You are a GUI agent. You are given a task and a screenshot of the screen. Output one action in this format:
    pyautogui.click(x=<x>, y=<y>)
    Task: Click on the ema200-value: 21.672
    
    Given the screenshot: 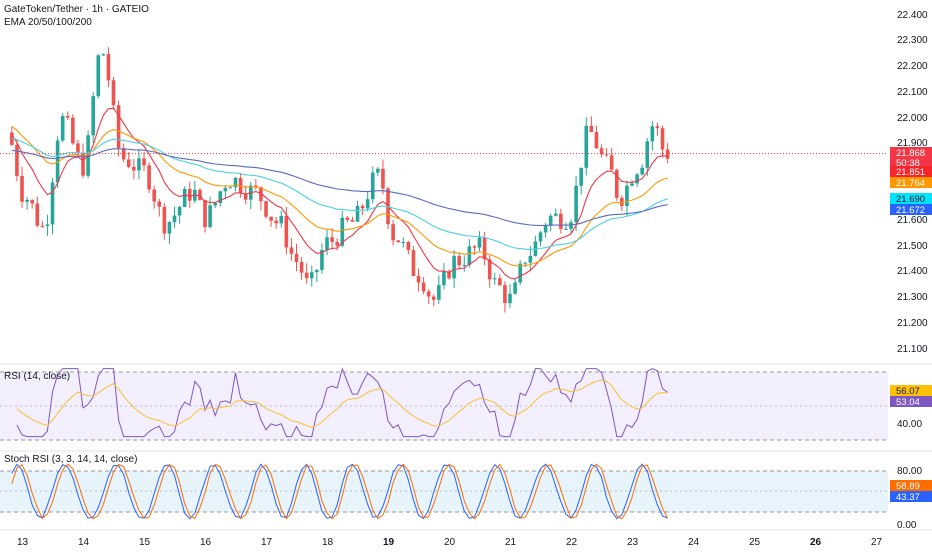 What is the action you would take?
    pyautogui.click(x=910, y=210)
    